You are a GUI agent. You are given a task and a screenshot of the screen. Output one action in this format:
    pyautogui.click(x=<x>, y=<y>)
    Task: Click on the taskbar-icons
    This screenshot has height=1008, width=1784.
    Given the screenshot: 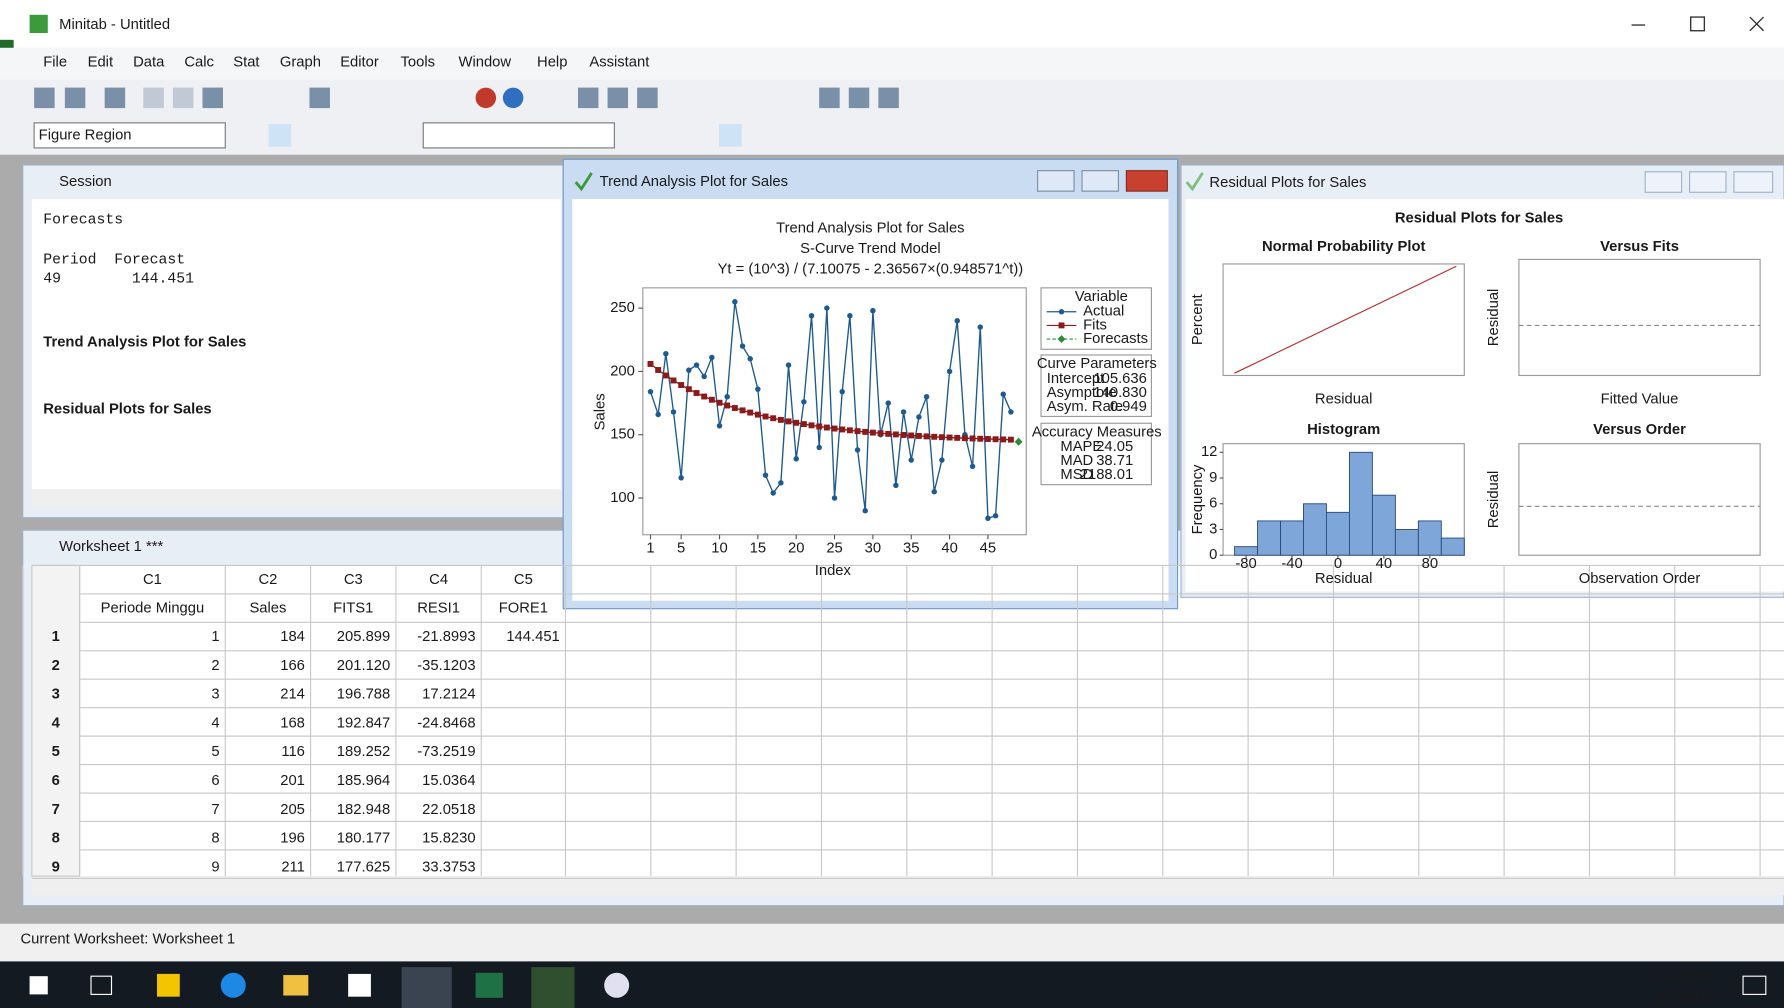 What is the action you would take?
    pyautogui.click(x=898, y=987)
    